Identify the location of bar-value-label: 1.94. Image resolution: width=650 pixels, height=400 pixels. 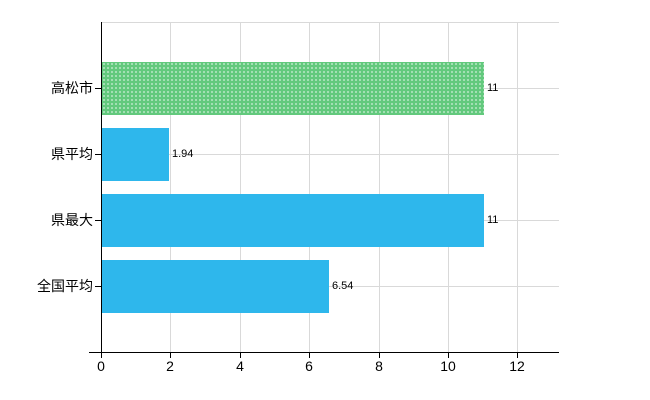
(183, 154).